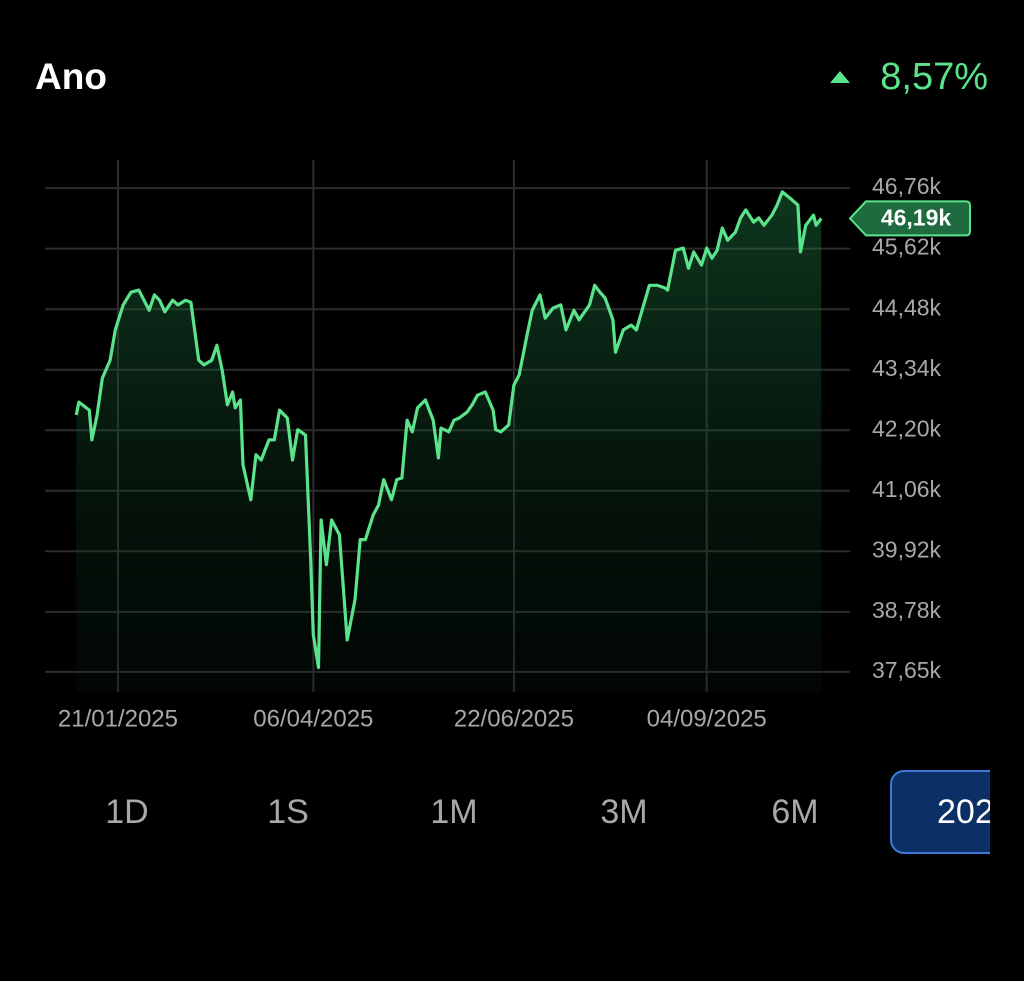 The image size is (1024, 981). Describe the element at coordinates (795, 812) in the screenshot. I see `range-button: 6M` at that location.